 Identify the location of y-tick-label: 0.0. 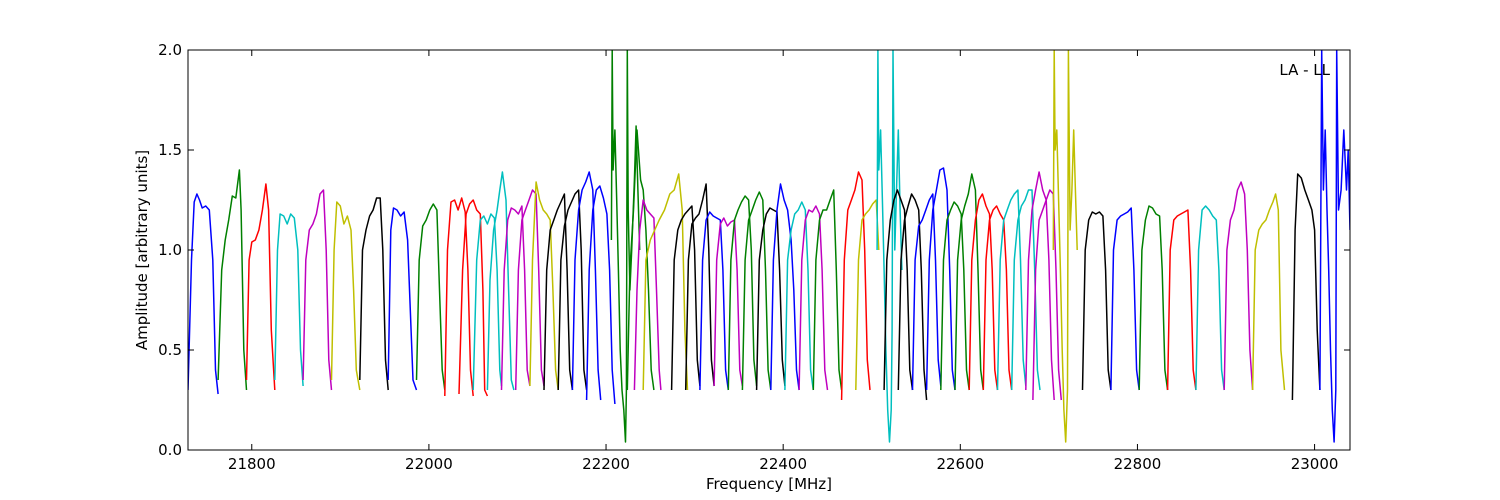
(170, 450).